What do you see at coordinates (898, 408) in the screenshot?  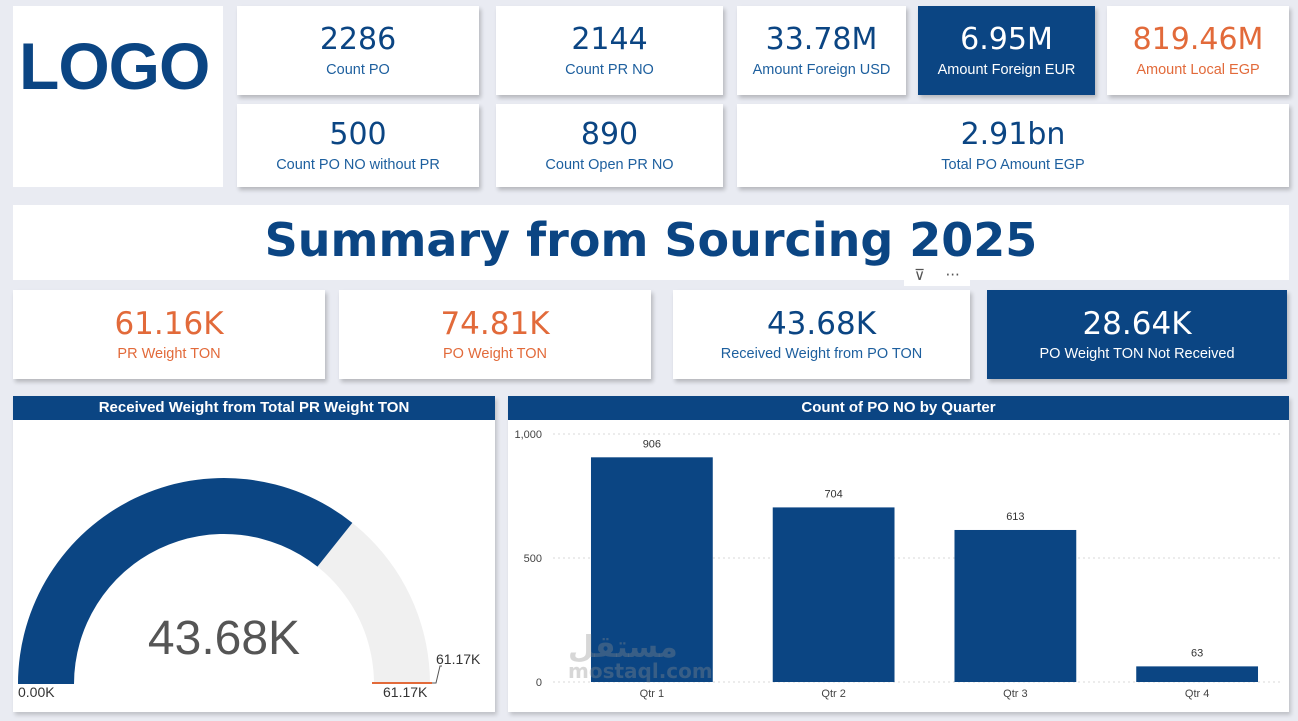 I see `bar-chart-title: Count of PO NO by Quarter` at bounding box center [898, 408].